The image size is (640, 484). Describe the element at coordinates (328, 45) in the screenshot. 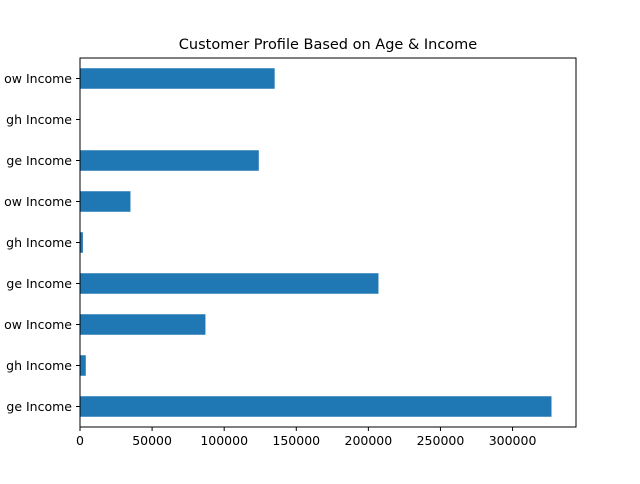

I see `chart-title: Customer Profile Based on Age & Income` at that location.